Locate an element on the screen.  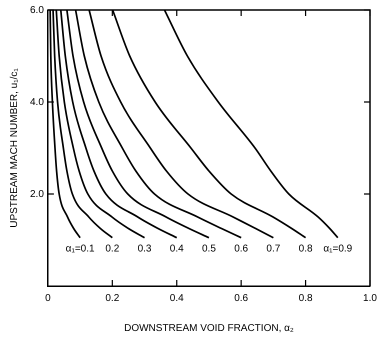
annotation: α₁=0.1 is located at coordinates (80, 248).